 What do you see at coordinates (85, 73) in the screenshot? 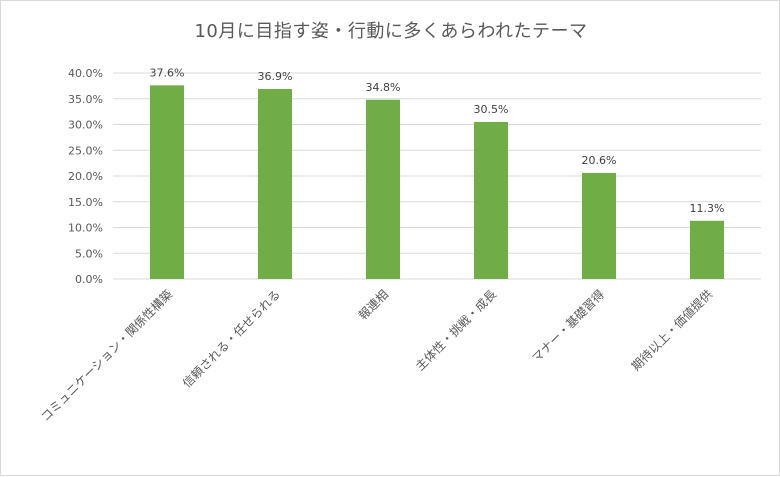
I see `y-tick-label: 40.0%` at bounding box center [85, 73].